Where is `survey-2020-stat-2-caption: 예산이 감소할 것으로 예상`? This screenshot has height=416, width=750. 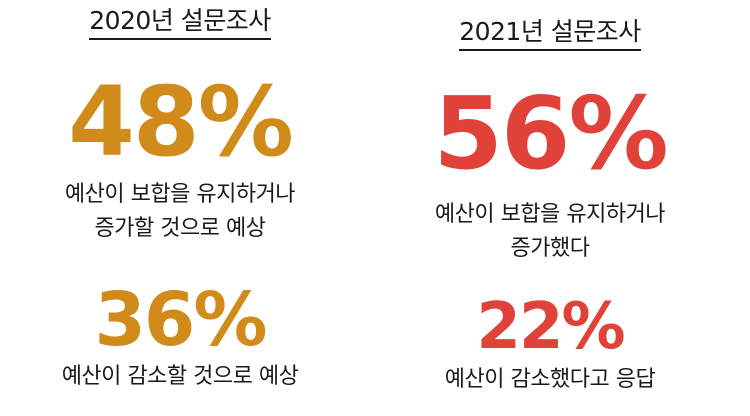 survey-2020-stat-2-caption: 예산이 감소할 것으로 예상 is located at coordinates (180, 377).